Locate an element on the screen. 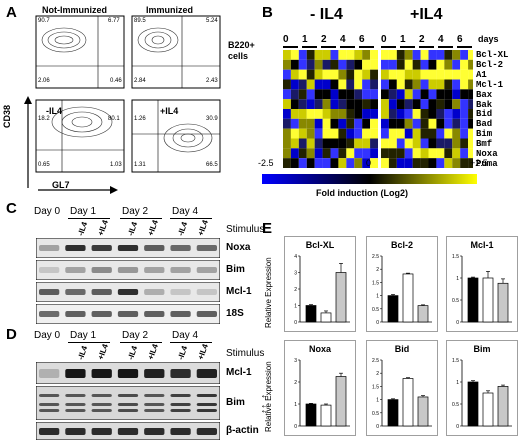 This screenshot has width=520, height=440. q-ll-1: 2.06 is located at coordinates (44, 81).